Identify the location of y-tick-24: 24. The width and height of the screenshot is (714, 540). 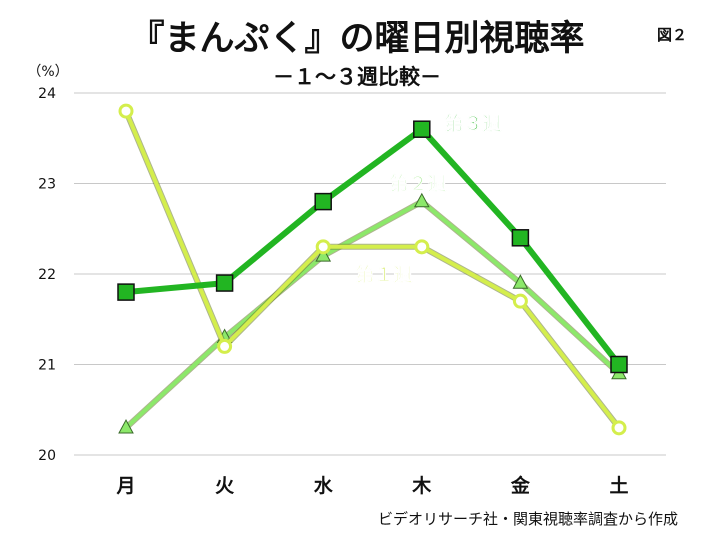
(47, 94).